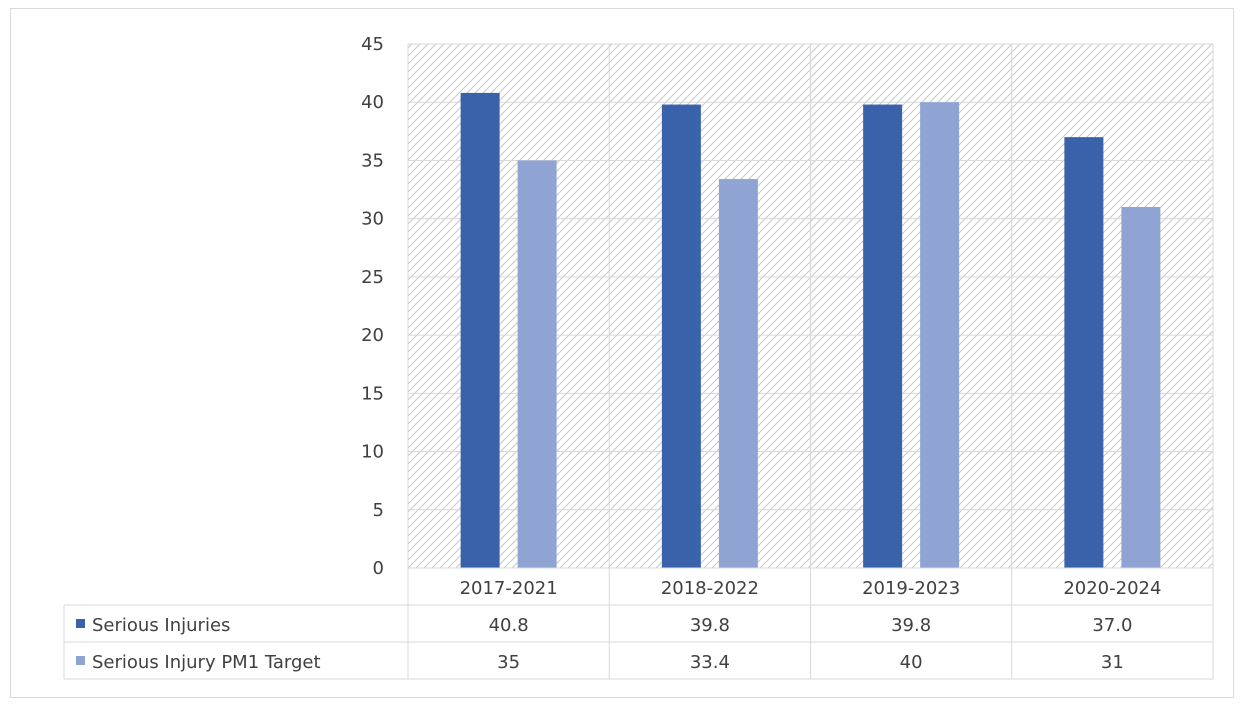 The image size is (1240, 704). I want to click on legend-label: Serious Injuries, so click(161, 625).